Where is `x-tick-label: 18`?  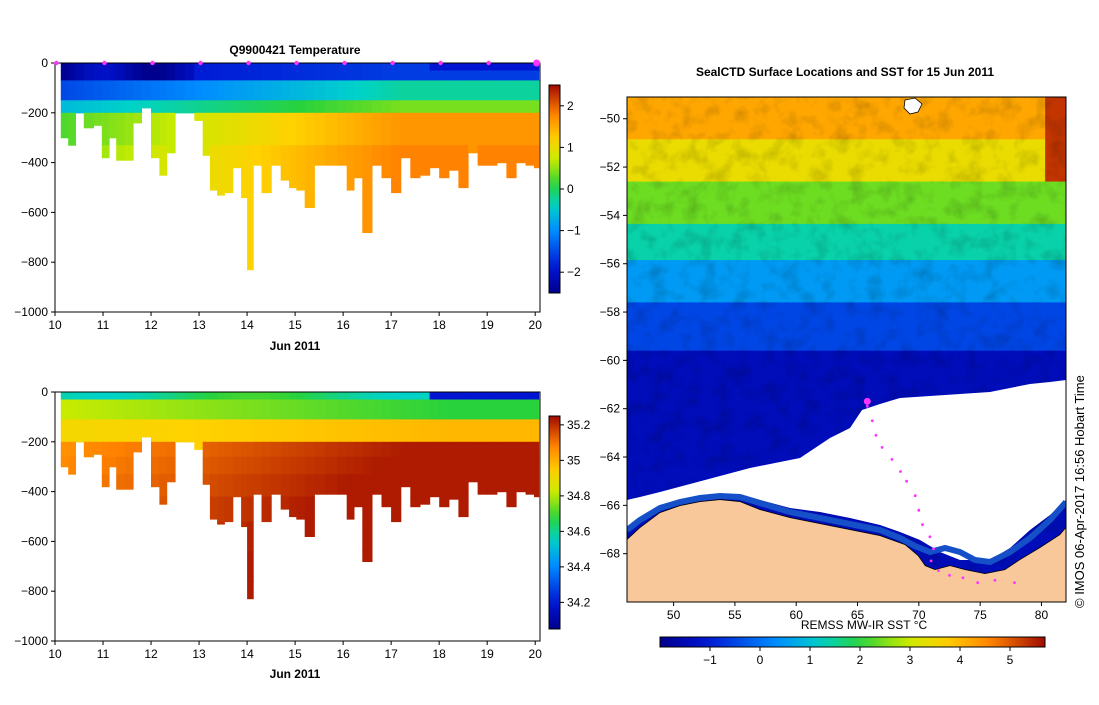
x-tick-label: 18 is located at coordinates (439, 654).